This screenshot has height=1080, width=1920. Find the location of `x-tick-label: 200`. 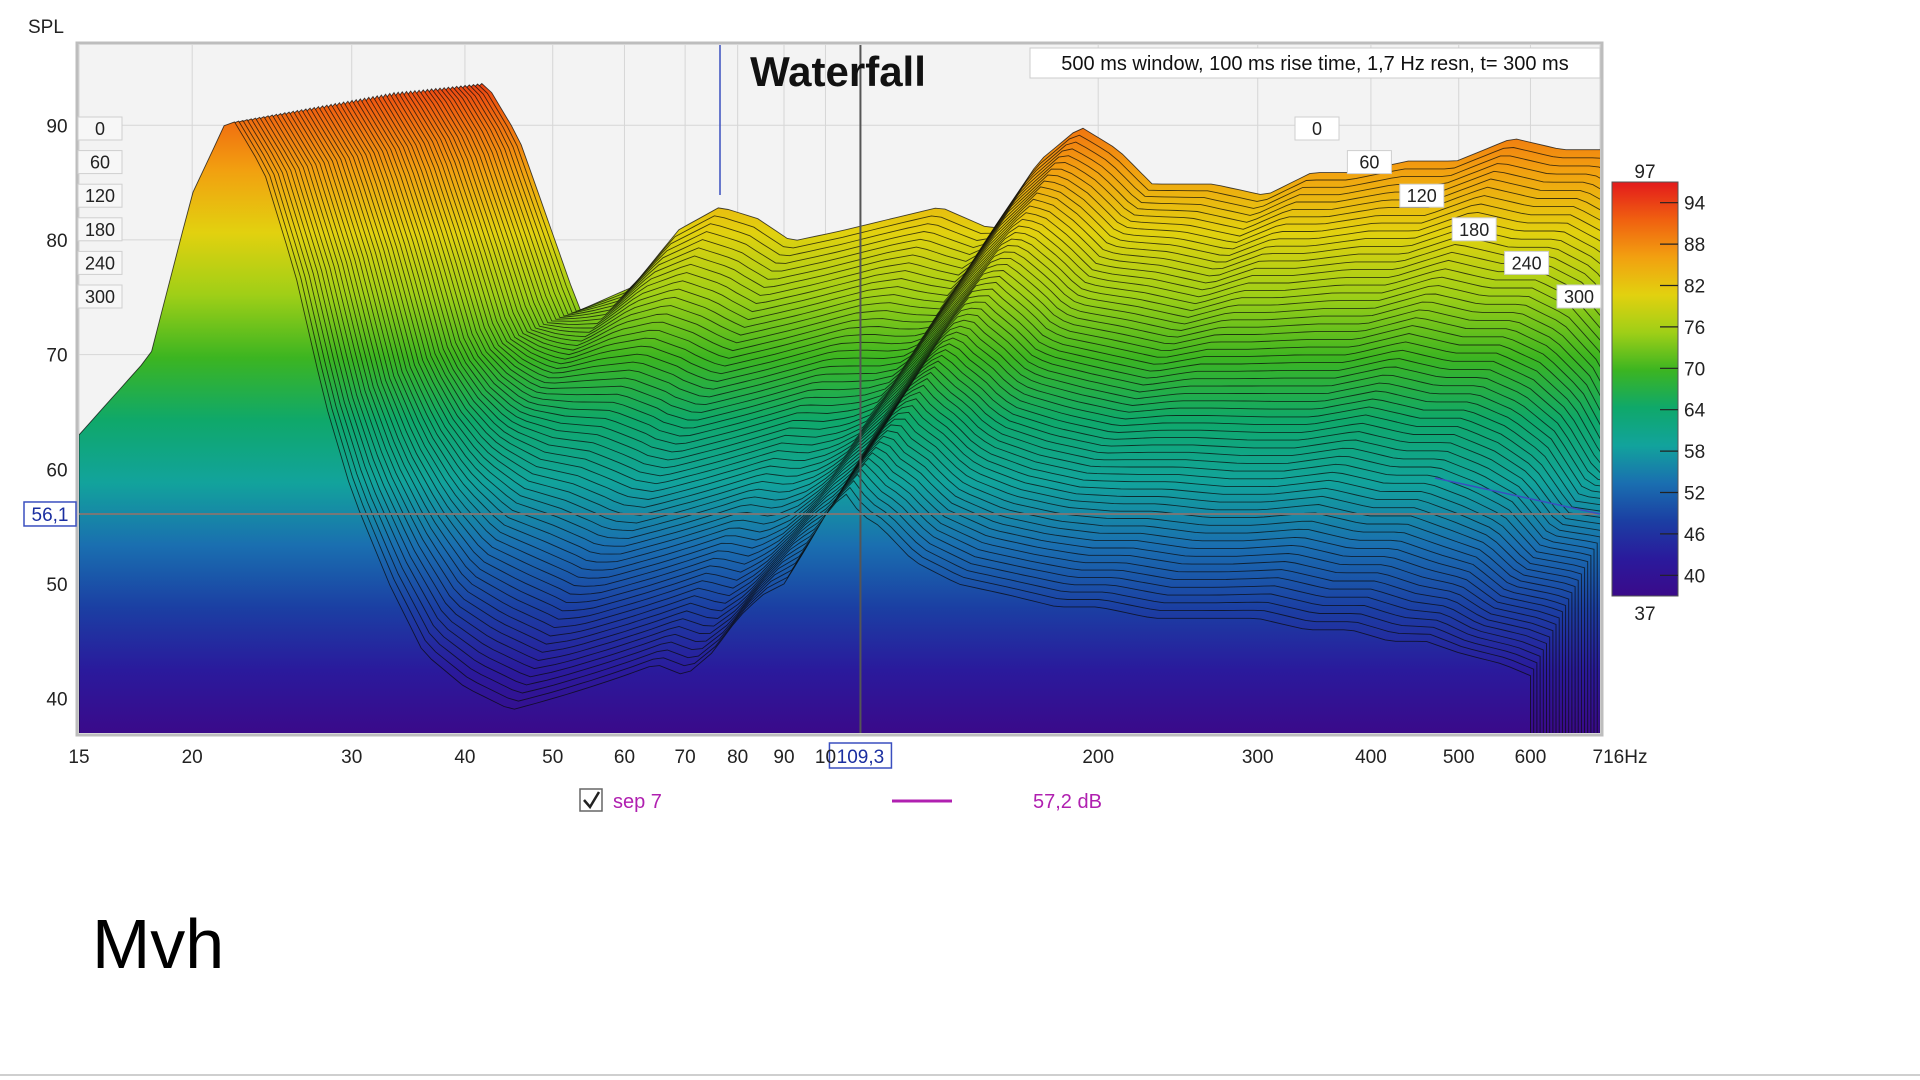

x-tick-label: 200 is located at coordinates (1098, 757).